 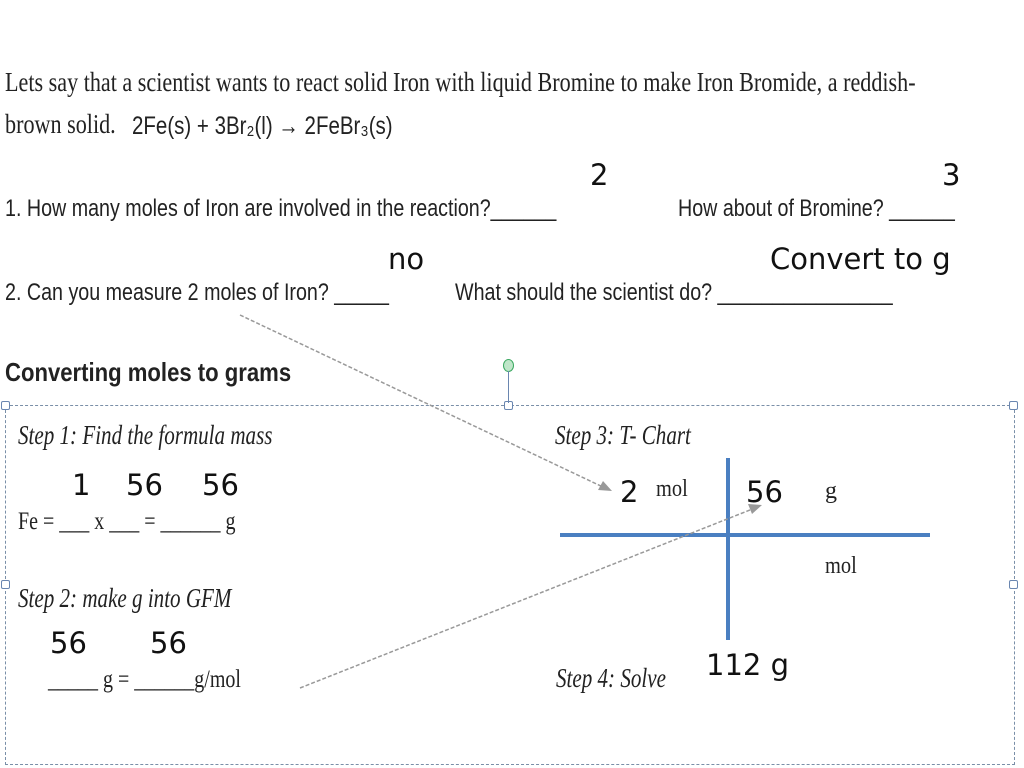 What do you see at coordinates (81, 485) in the screenshot?
I see `step-1-answer-count: 1` at bounding box center [81, 485].